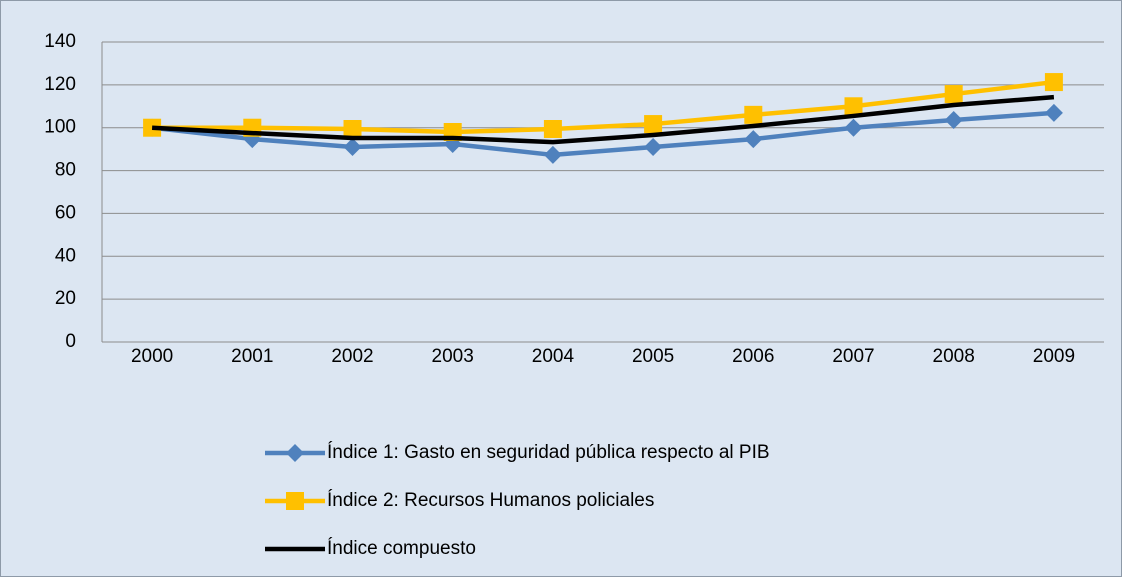  I want to click on y-tick-label: 60, so click(65, 212).